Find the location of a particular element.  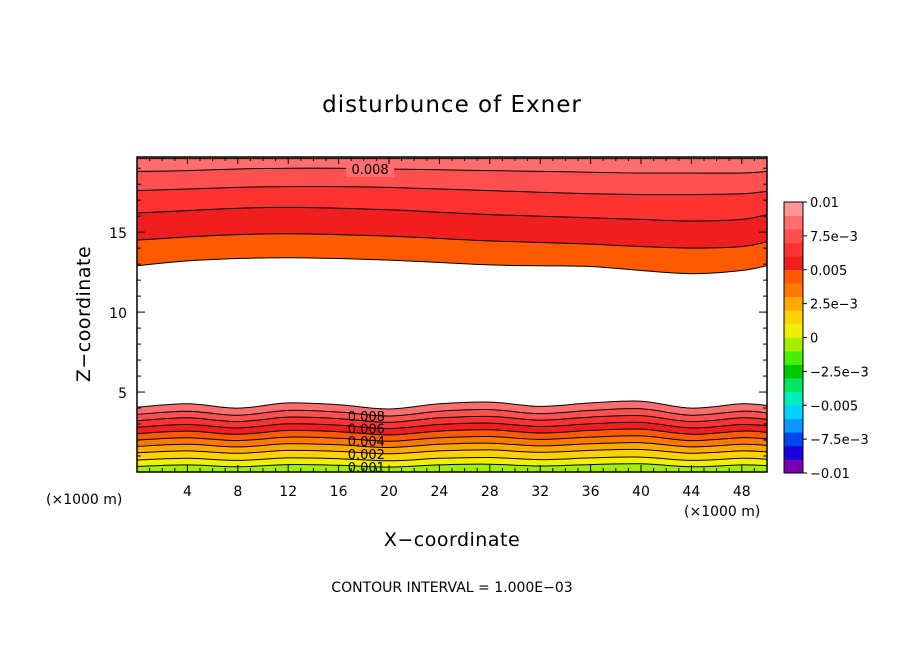

x-axis-title: X−coordinate is located at coordinates (452, 540).